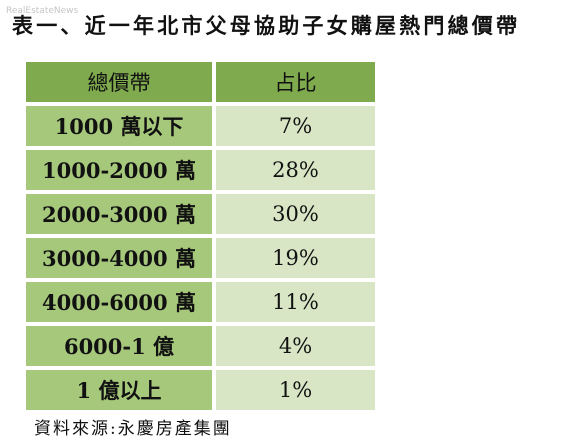 This screenshot has height=448, width=570. Describe the element at coordinates (119, 82) in the screenshot. I see `header-price-band: 總價帶` at that location.